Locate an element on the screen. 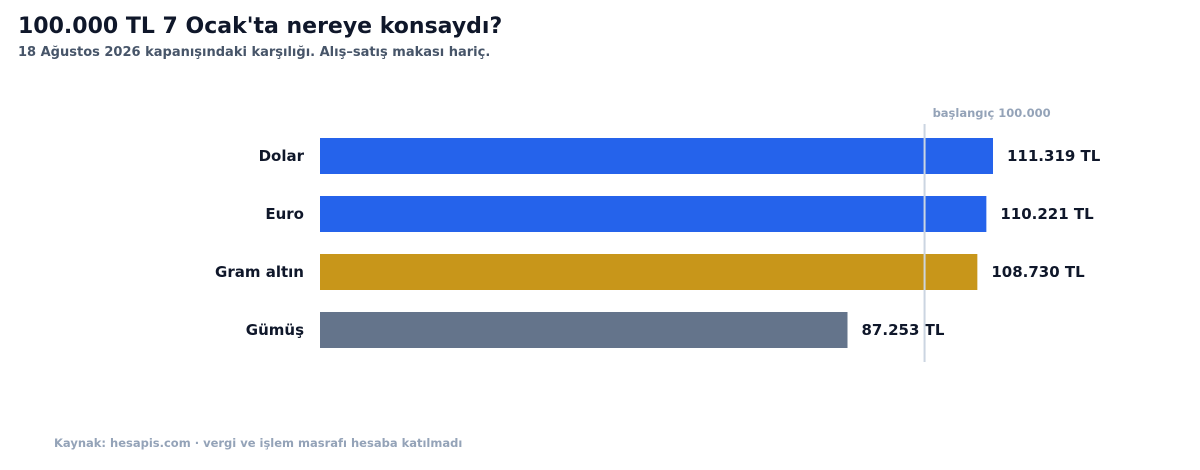 Image resolution: width=1200 pixels, height=470 pixels. value-label: 111.319 TL is located at coordinates (1054, 156).